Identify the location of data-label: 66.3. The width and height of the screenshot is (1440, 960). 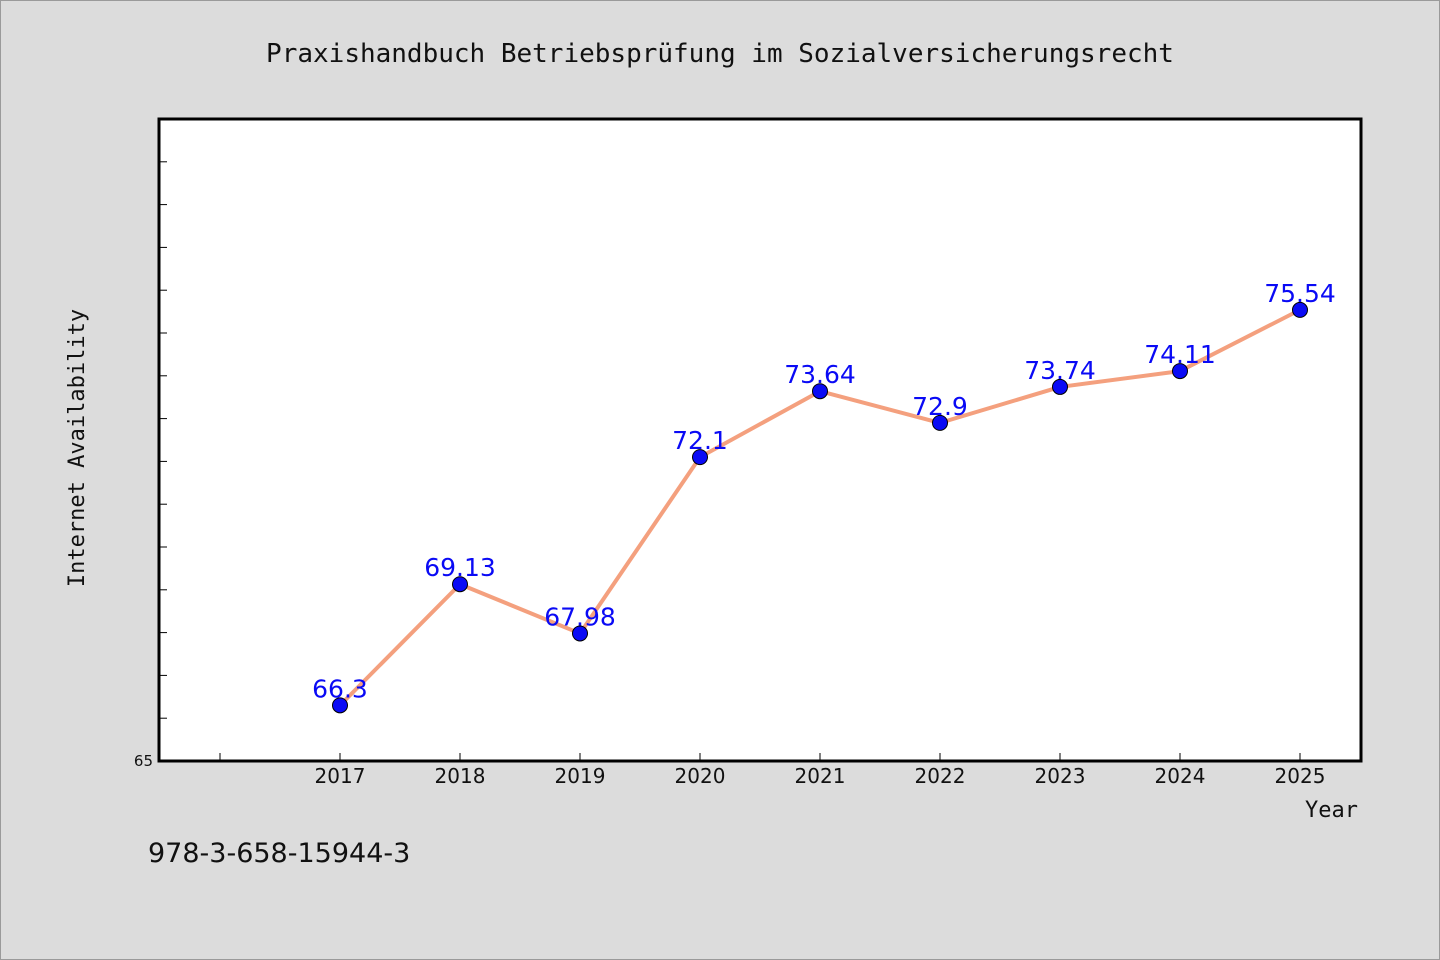
(340, 688).